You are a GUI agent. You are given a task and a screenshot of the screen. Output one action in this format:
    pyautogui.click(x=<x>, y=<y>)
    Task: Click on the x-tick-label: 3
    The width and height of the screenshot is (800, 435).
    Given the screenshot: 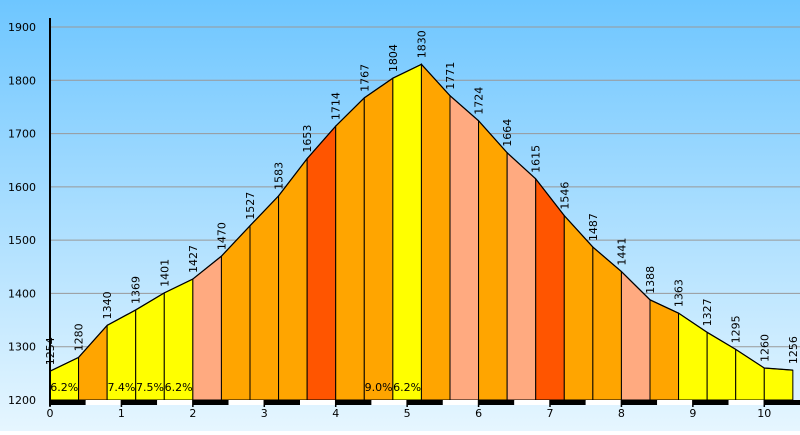 What is the action you would take?
    pyautogui.click(x=264, y=413)
    